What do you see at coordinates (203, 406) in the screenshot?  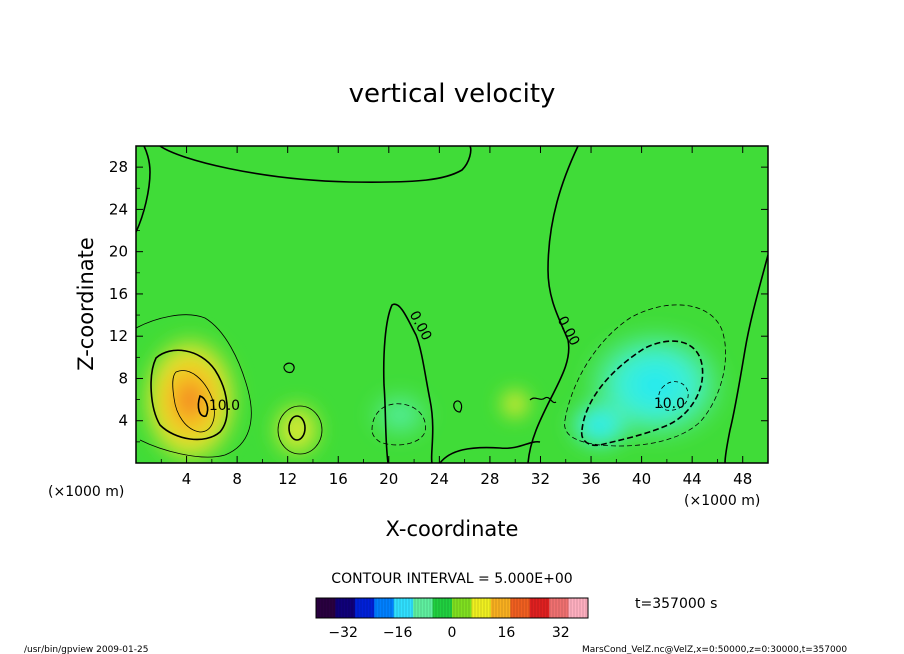 I see `contour-20-left` at bounding box center [203, 406].